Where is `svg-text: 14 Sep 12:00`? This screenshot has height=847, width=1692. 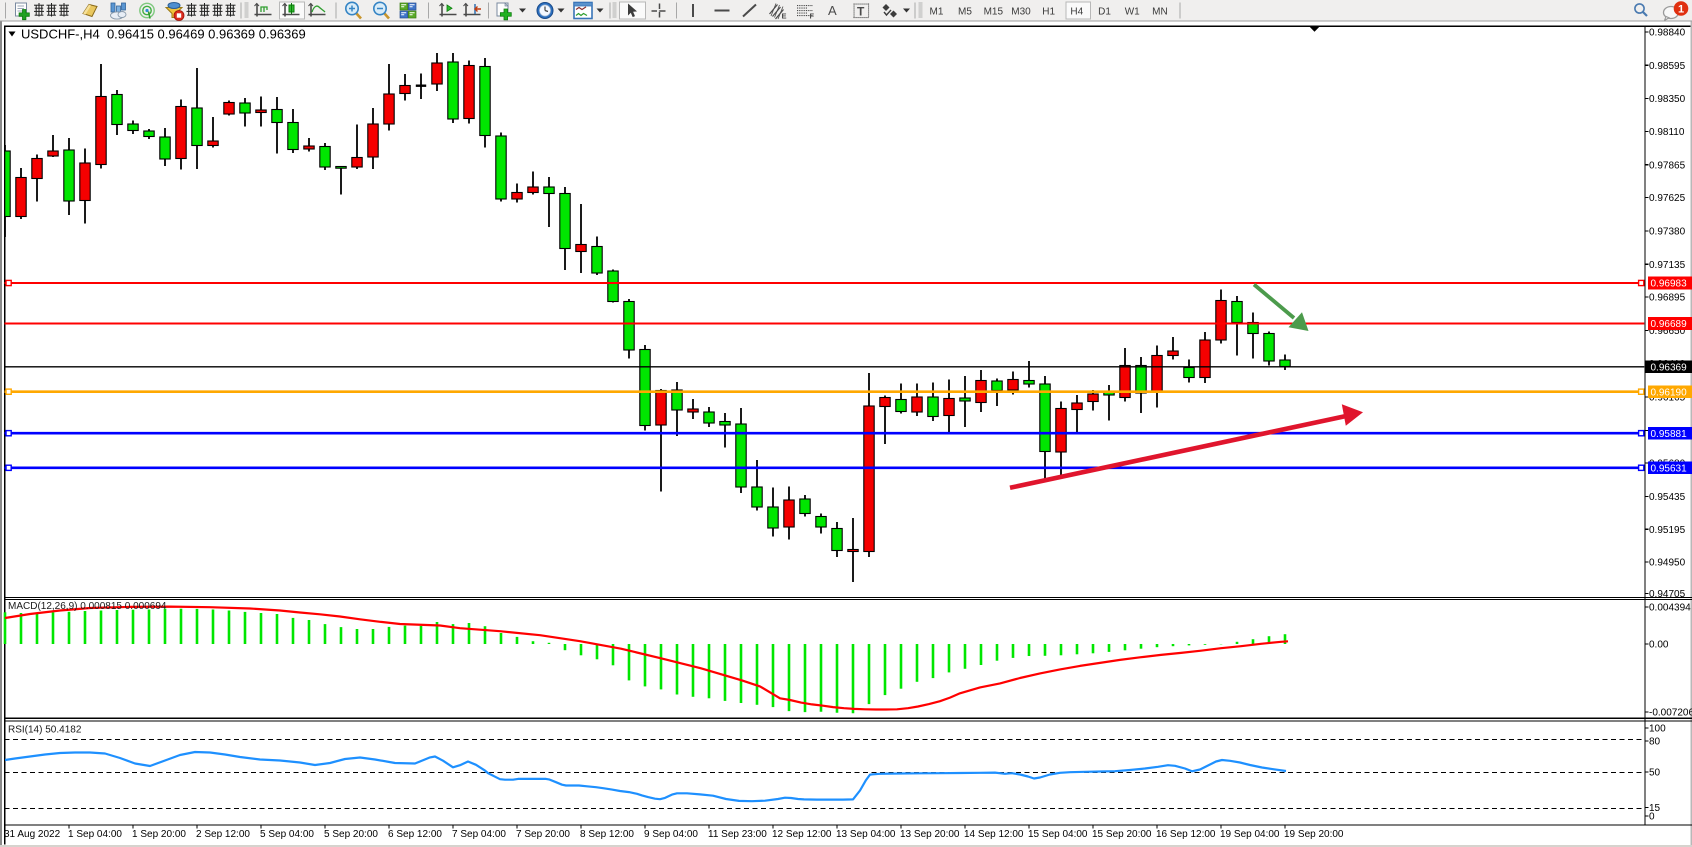 svg-text: 14 Sep 12:00 is located at coordinates (994, 834).